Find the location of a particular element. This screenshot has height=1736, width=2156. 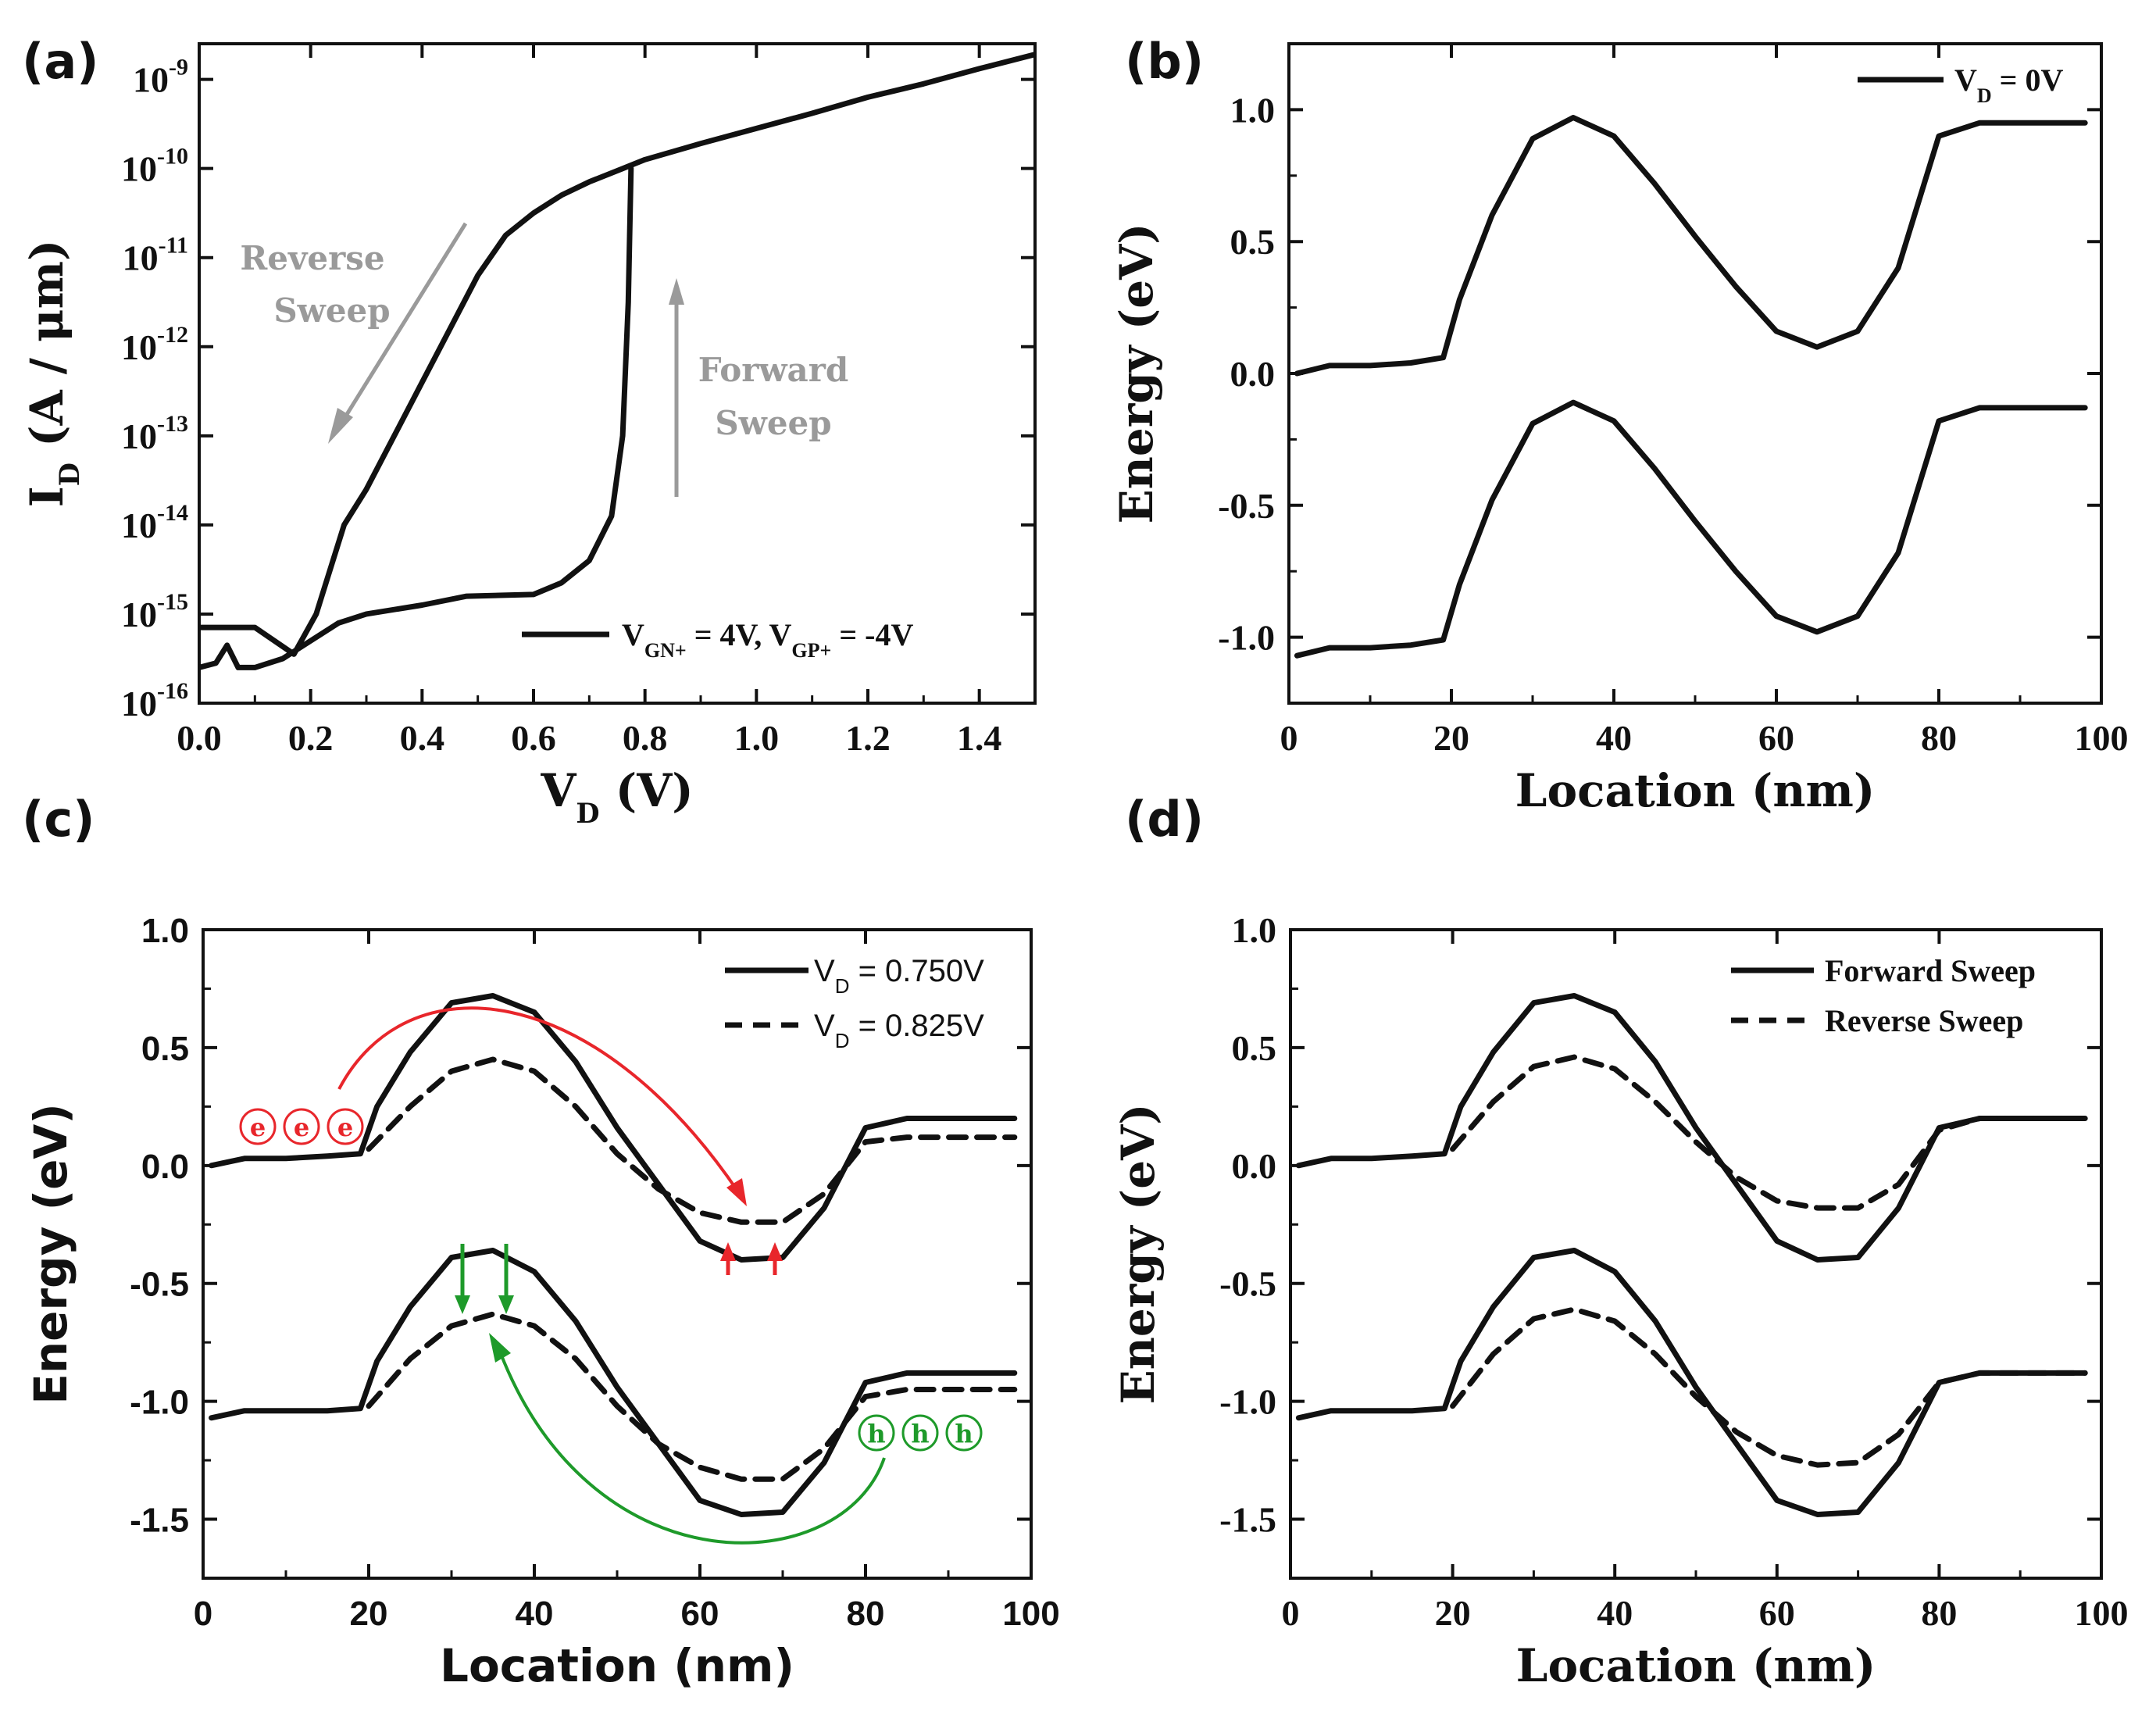

y-tick-exponent: -13 is located at coordinates (172, 424).